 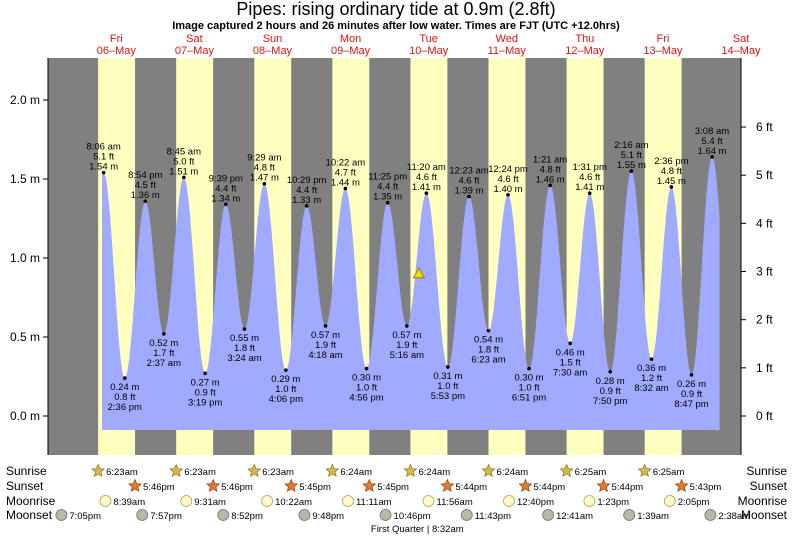 I want to click on high-tide-time-label: 12:23 am, so click(x=469, y=170).